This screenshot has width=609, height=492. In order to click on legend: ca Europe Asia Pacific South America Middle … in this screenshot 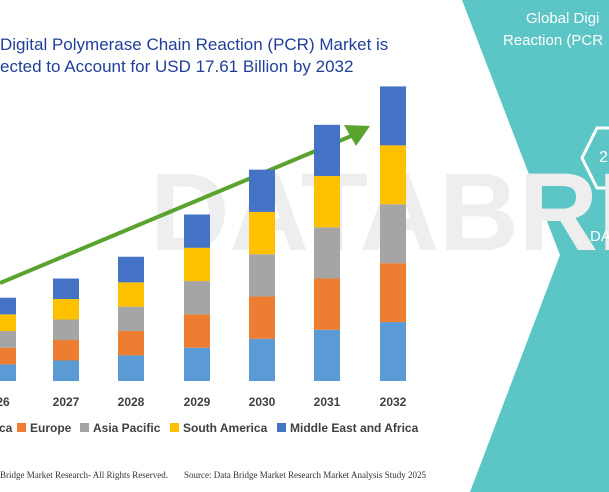, I will do `click(209, 428)`.